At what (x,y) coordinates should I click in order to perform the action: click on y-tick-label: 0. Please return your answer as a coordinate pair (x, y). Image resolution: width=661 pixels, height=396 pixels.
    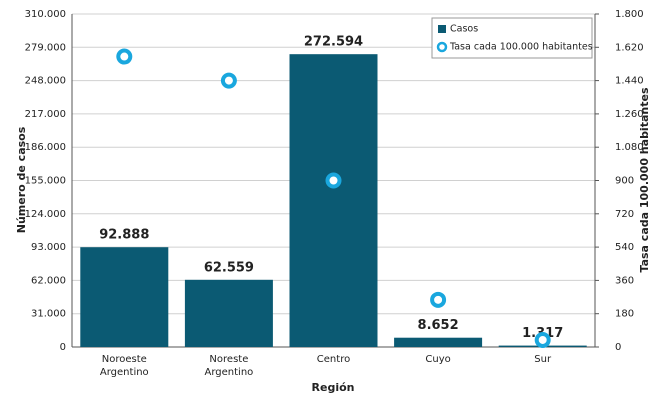
    Looking at the image, I should click on (63, 347).